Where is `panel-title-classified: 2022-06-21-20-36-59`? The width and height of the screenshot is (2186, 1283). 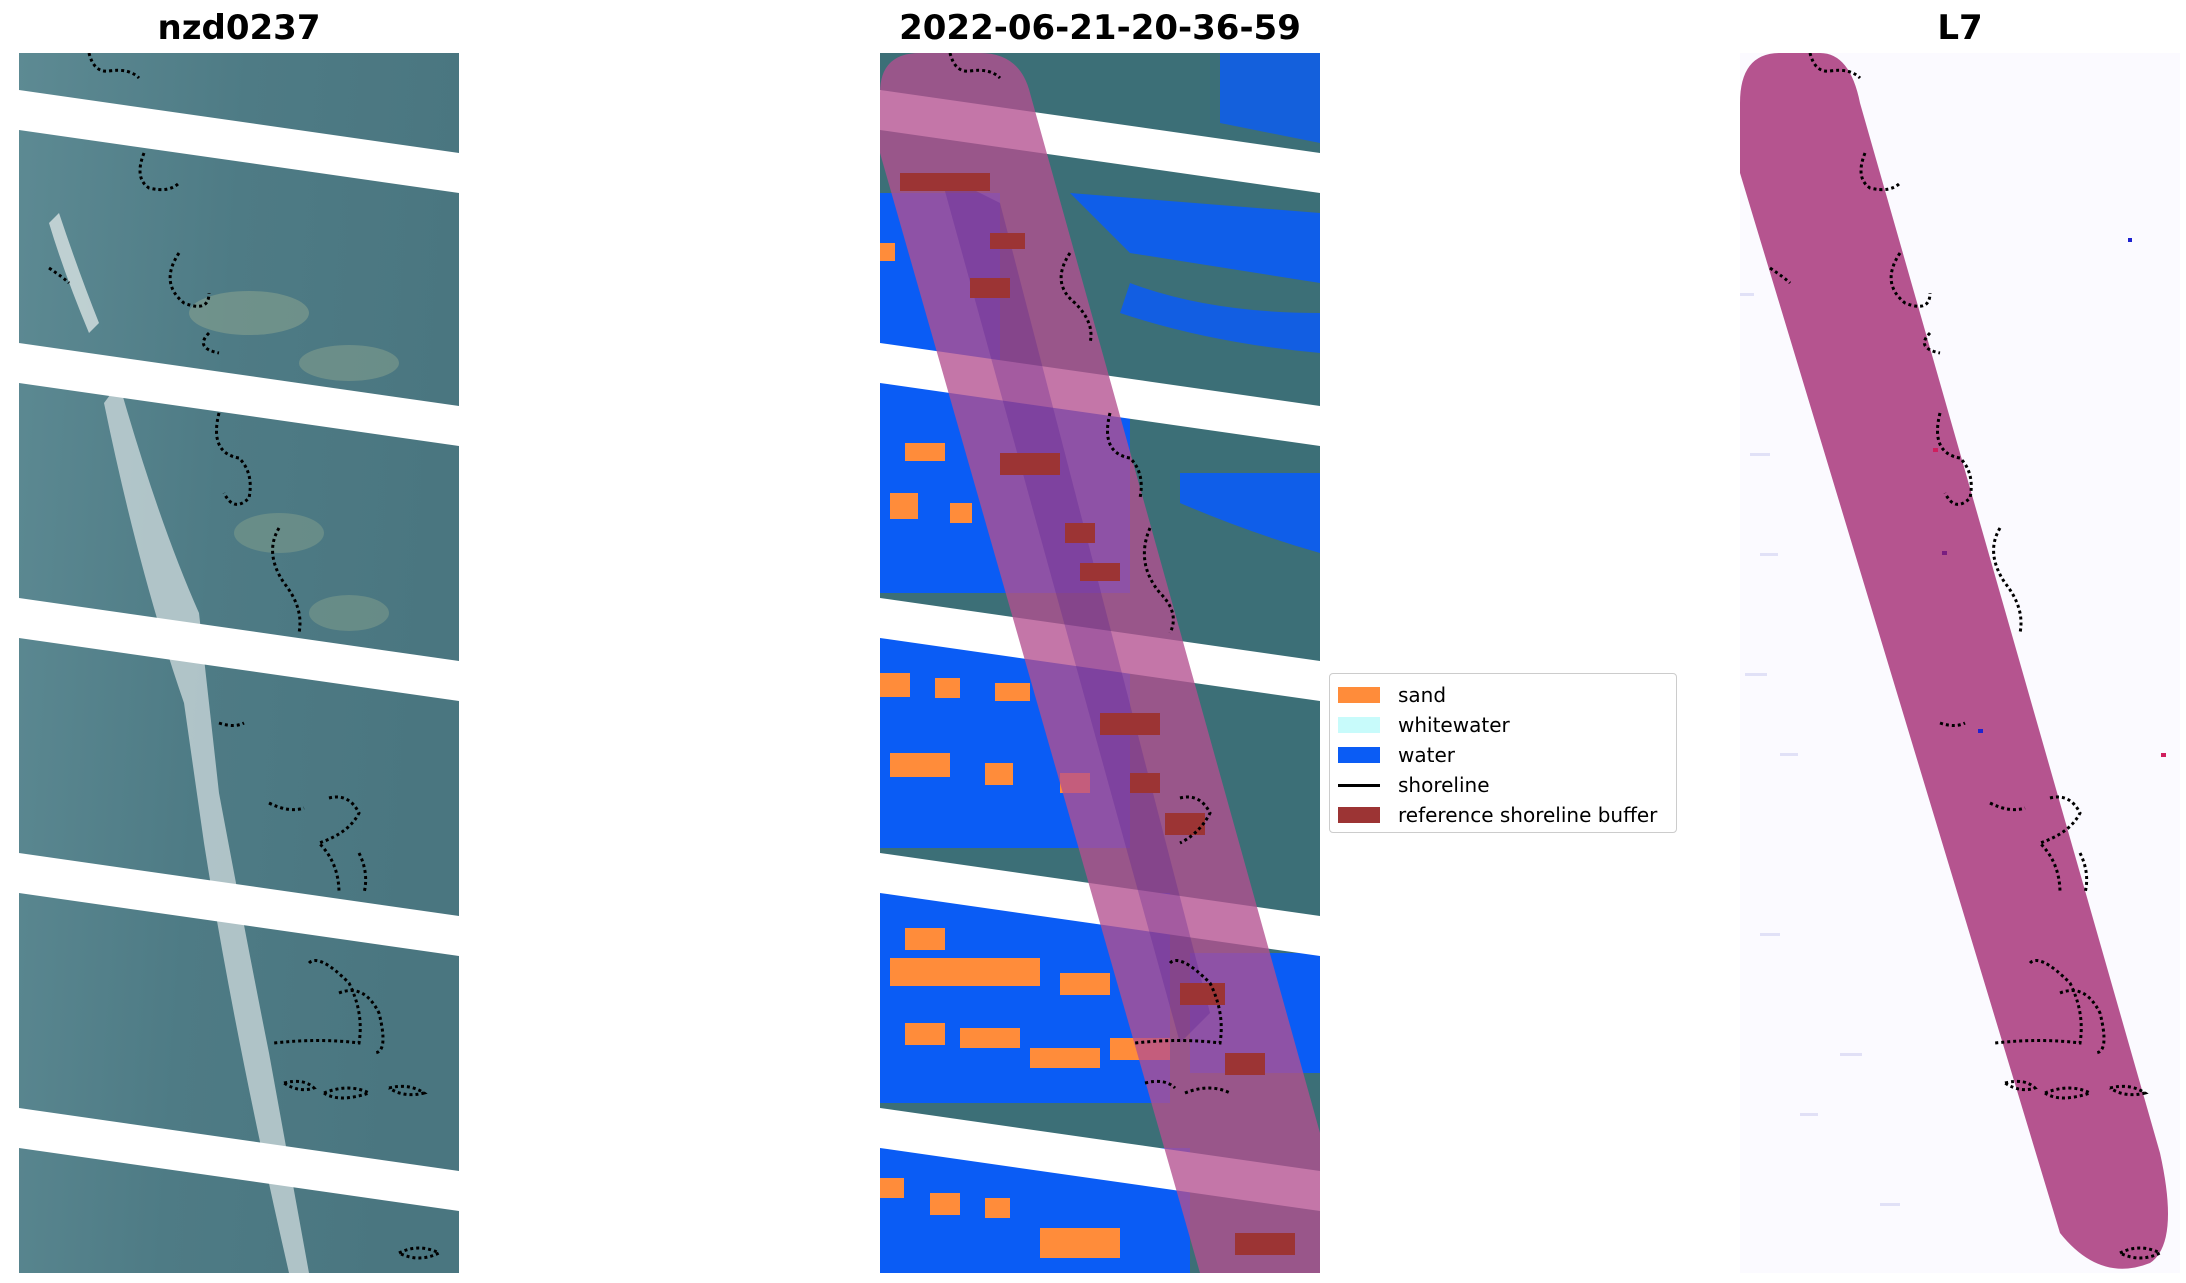 panel-title-classified: 2022-06-21-20-36-59 is located at coordinates (1100, 28).